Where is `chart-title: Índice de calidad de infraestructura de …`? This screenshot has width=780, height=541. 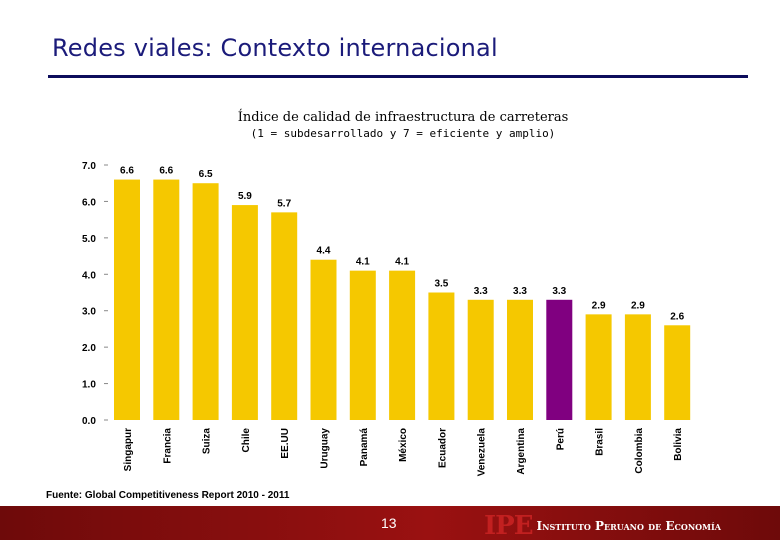 chart-title: Índice de calidad de infraestructura de … is located at coordinates (403, 117).